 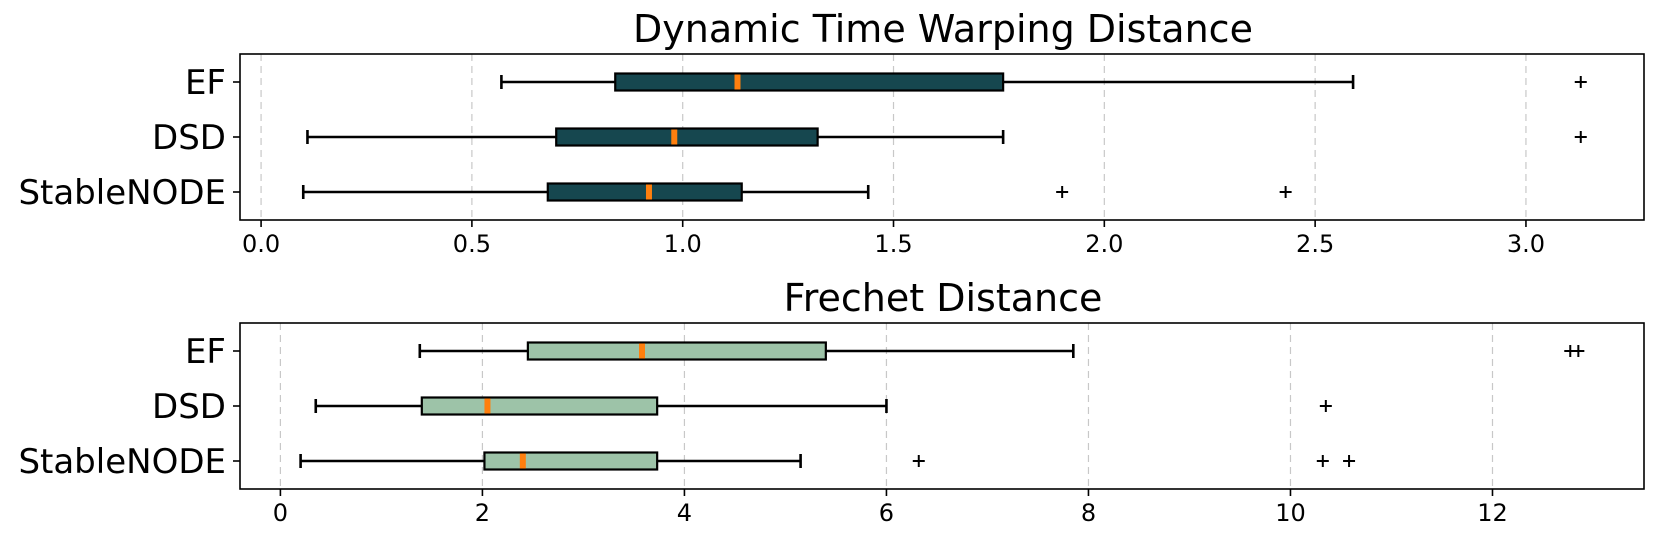 What do you see at coordinates (684, 513) in the screenshot?
I see `x-tick-label: 4` at bounding box center [684, 513].